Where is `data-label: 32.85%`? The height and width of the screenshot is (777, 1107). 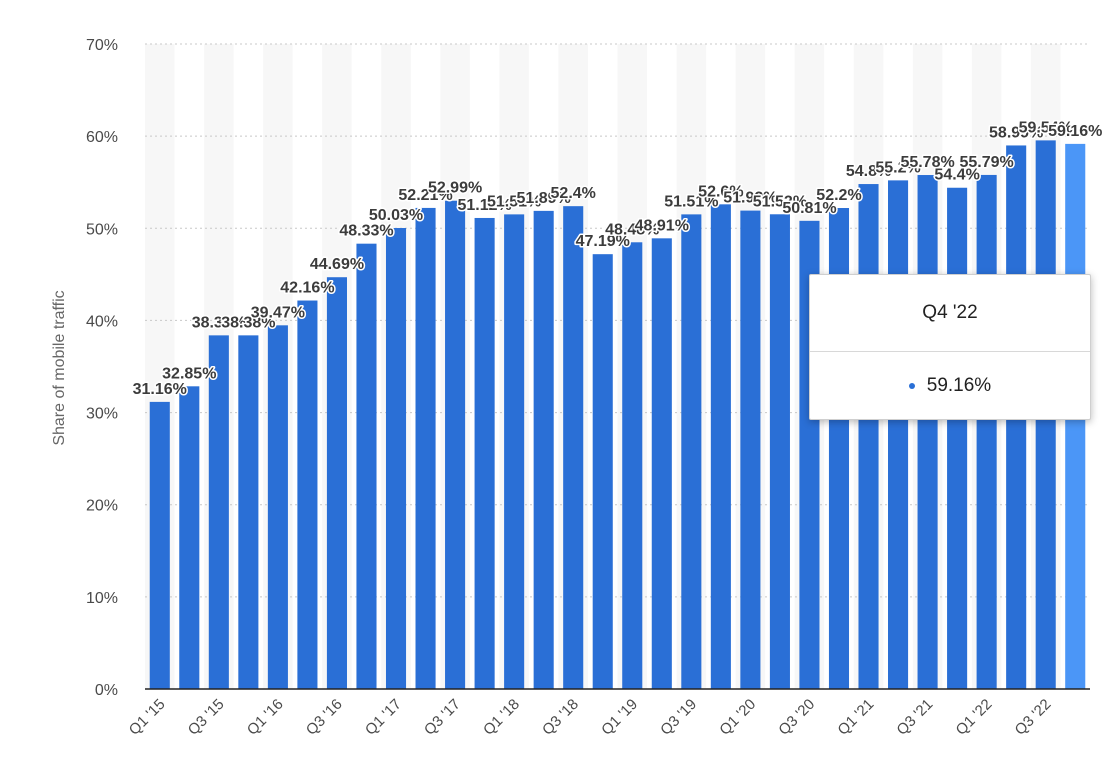 data-label: 32.85% is located at coordinates (189, 373).